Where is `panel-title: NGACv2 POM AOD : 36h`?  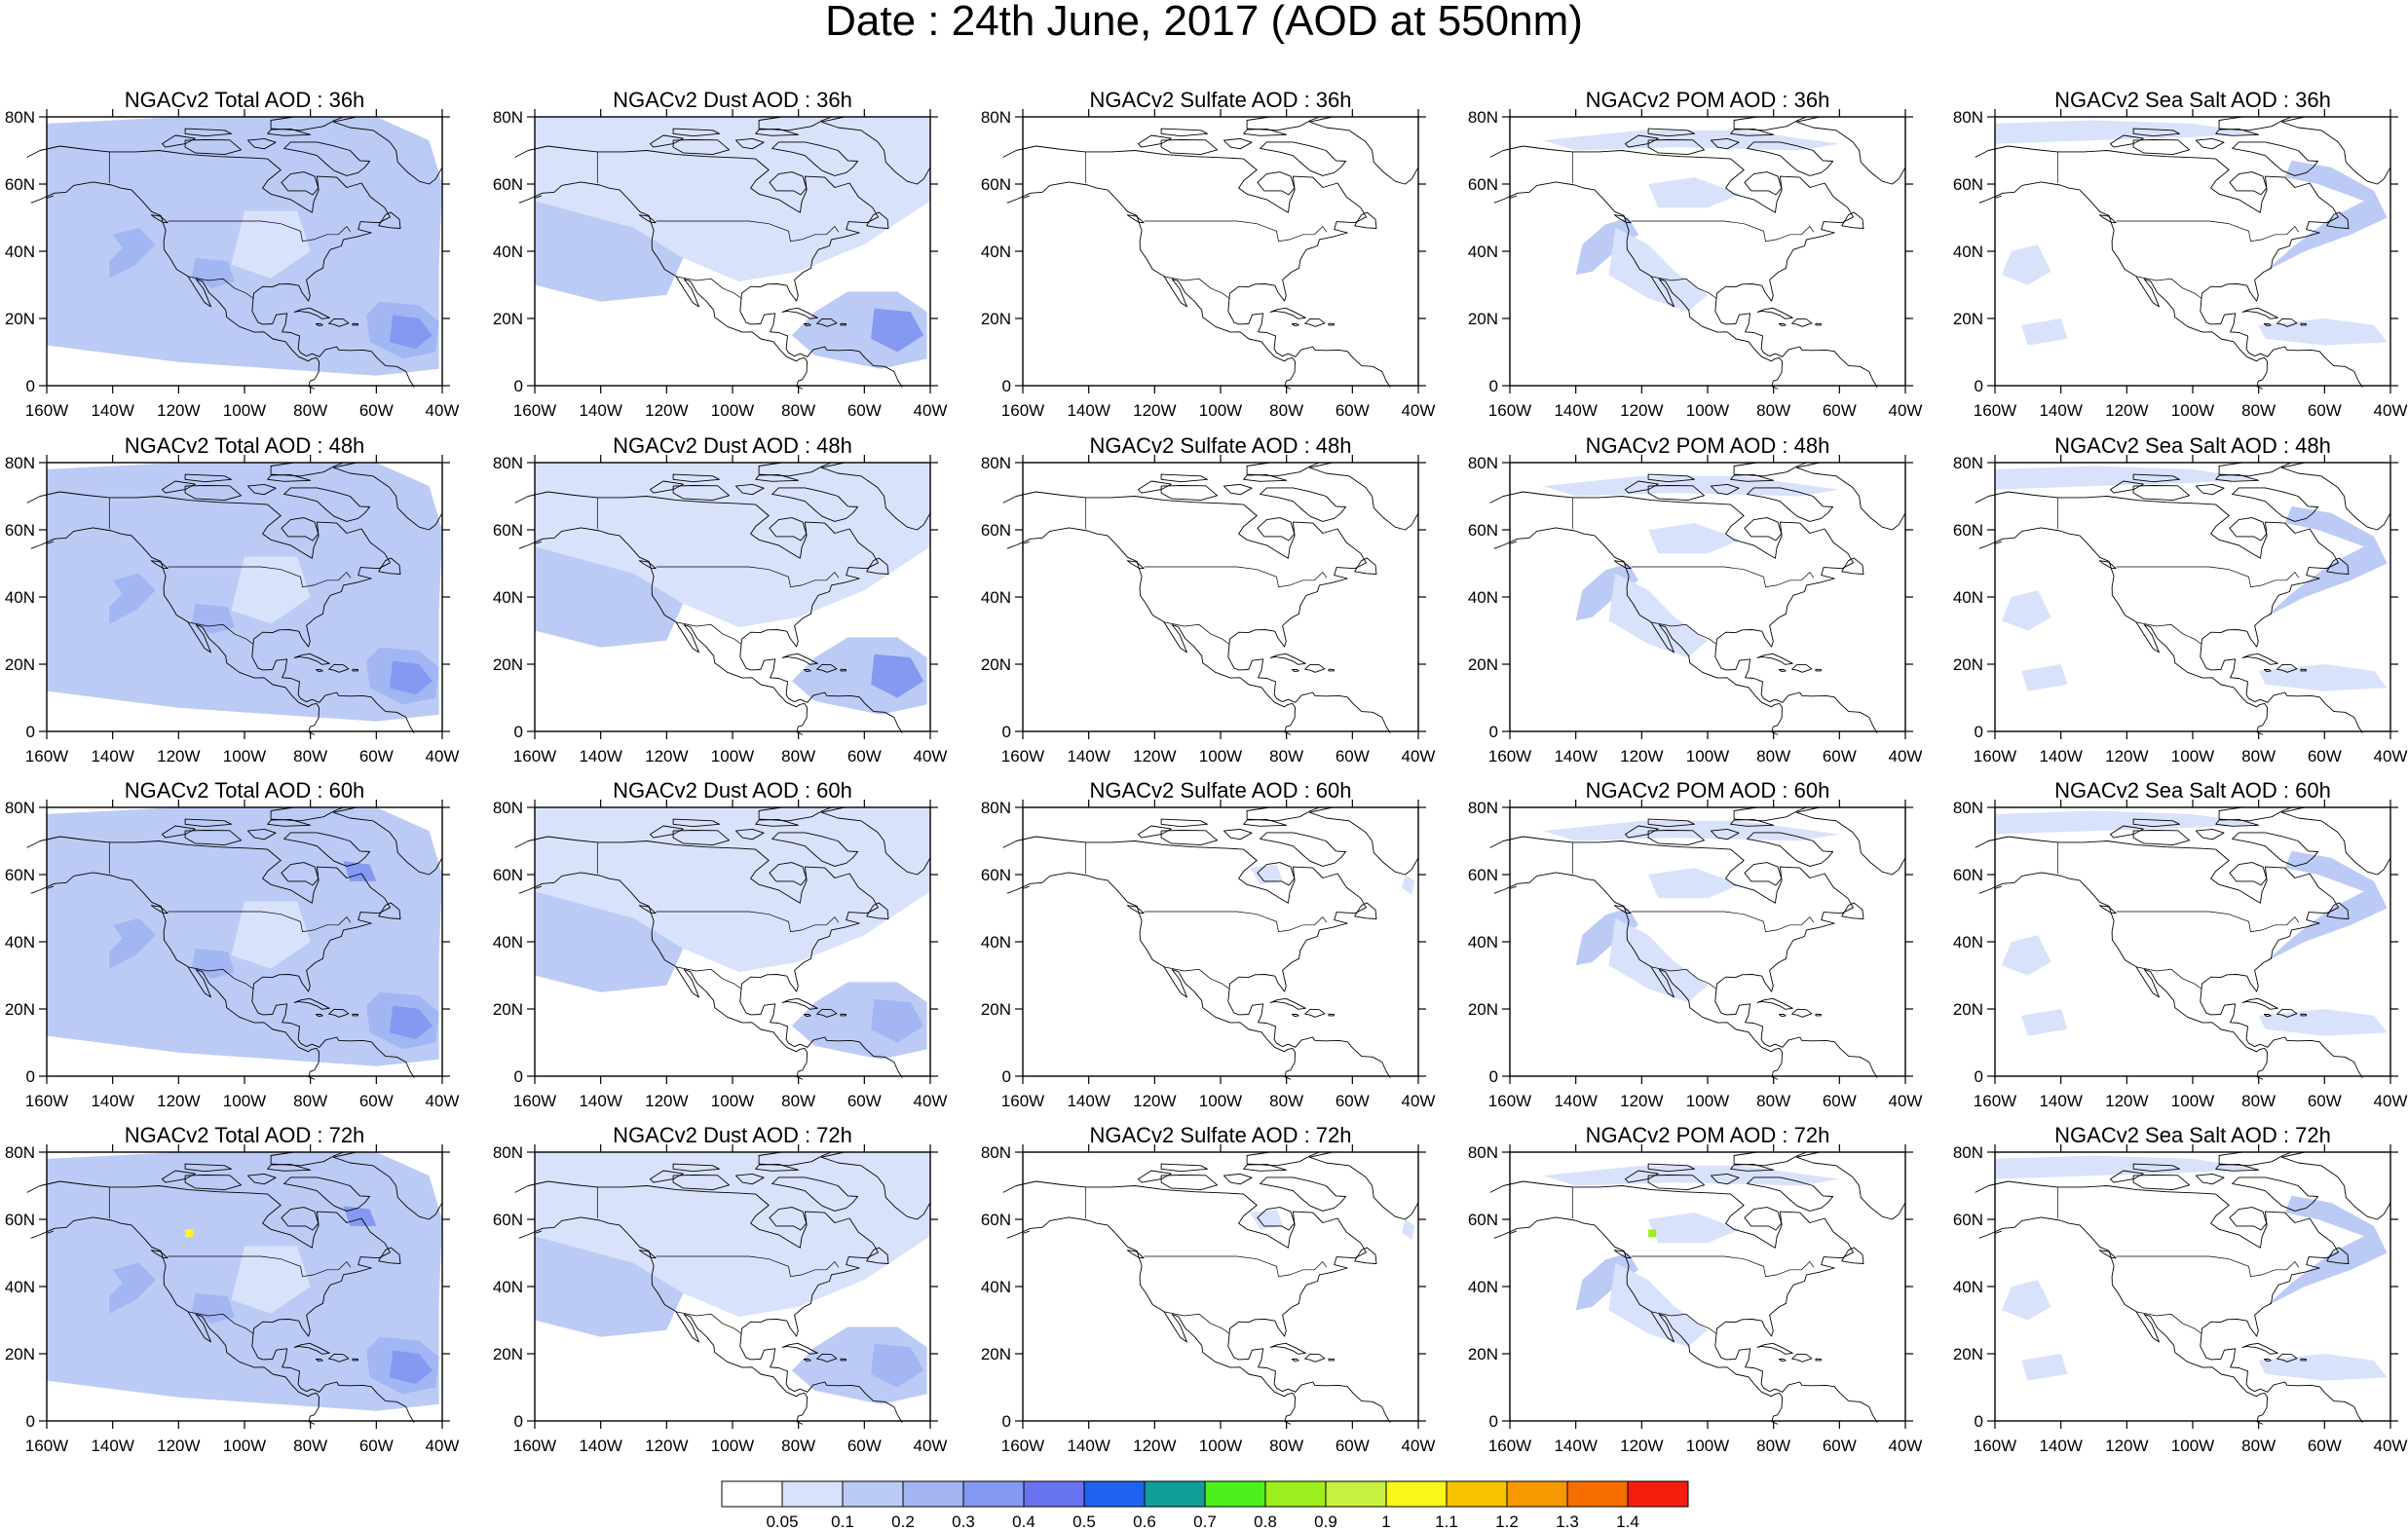 panel-title: NGACv2 POM AOD : 36h is located at coordinates (1707, 100).